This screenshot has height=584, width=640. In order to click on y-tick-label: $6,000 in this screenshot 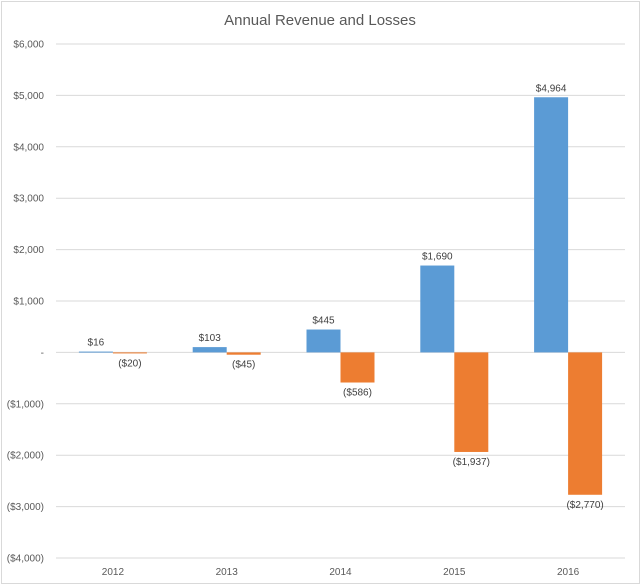, I will do `click(28, 45)`.